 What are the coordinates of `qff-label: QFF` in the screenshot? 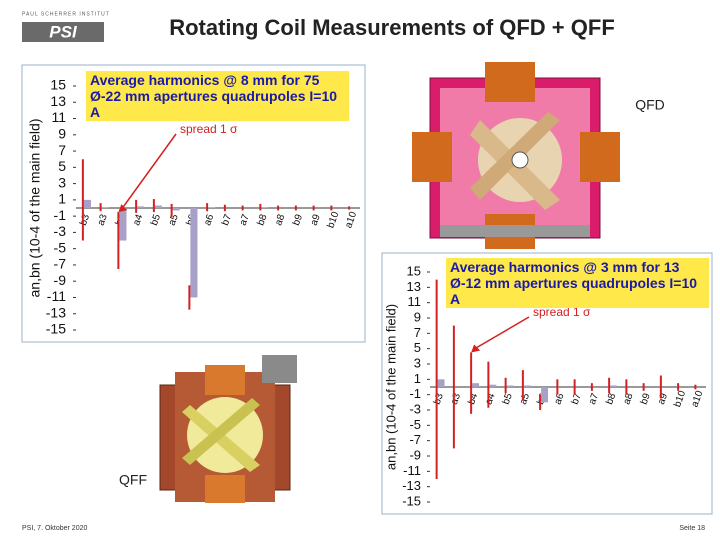 It's located at (133, 480).